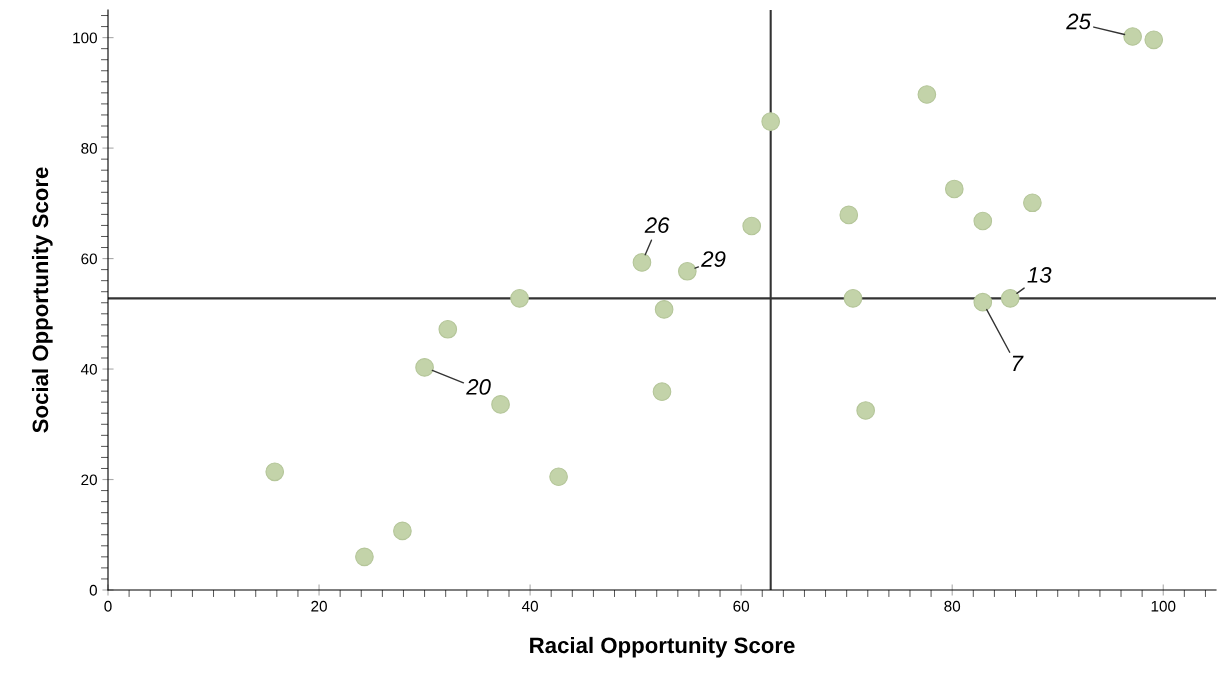  Describe the element at coordinates (741, 606) in the screenshot. I see `x-tick-label: 60` at that location.